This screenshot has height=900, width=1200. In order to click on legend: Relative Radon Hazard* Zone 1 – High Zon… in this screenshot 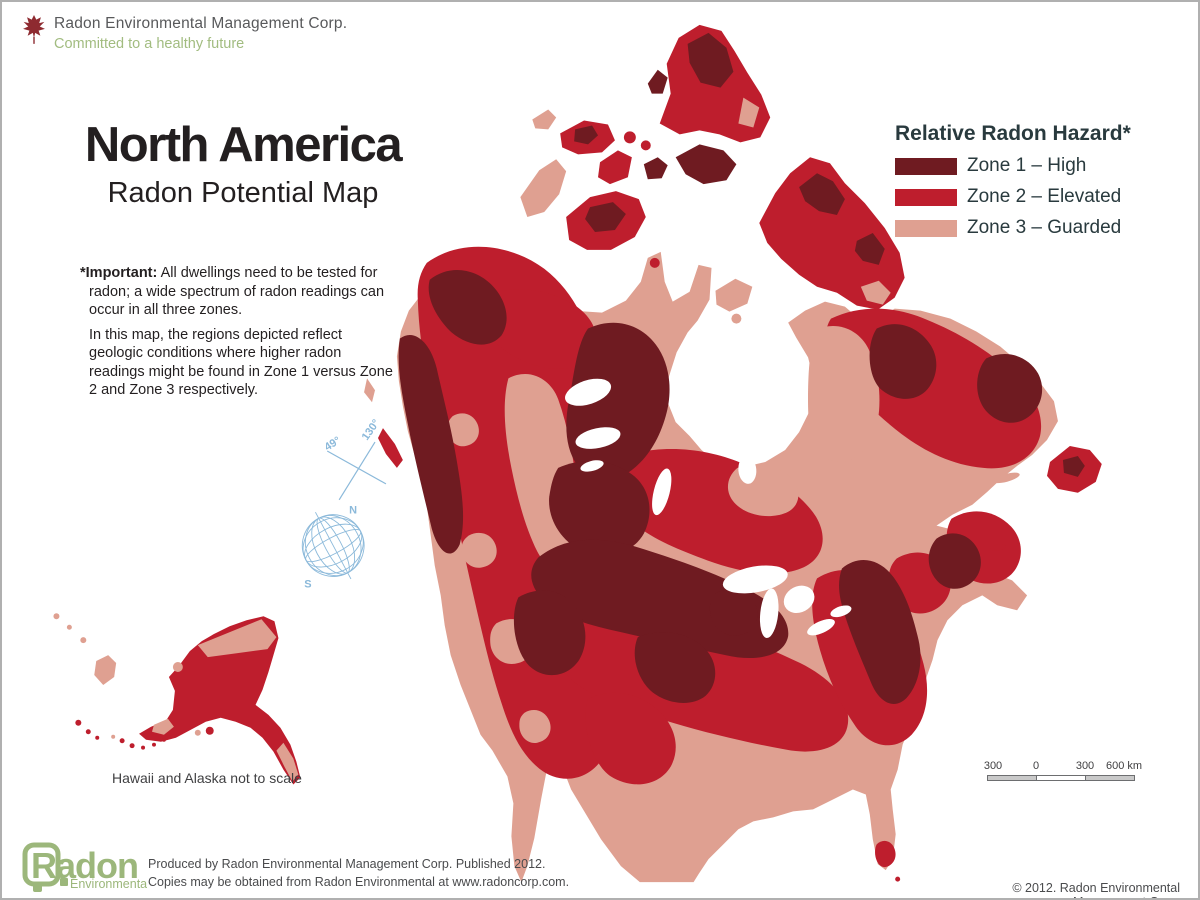, I will do `click(1013, 185)`.